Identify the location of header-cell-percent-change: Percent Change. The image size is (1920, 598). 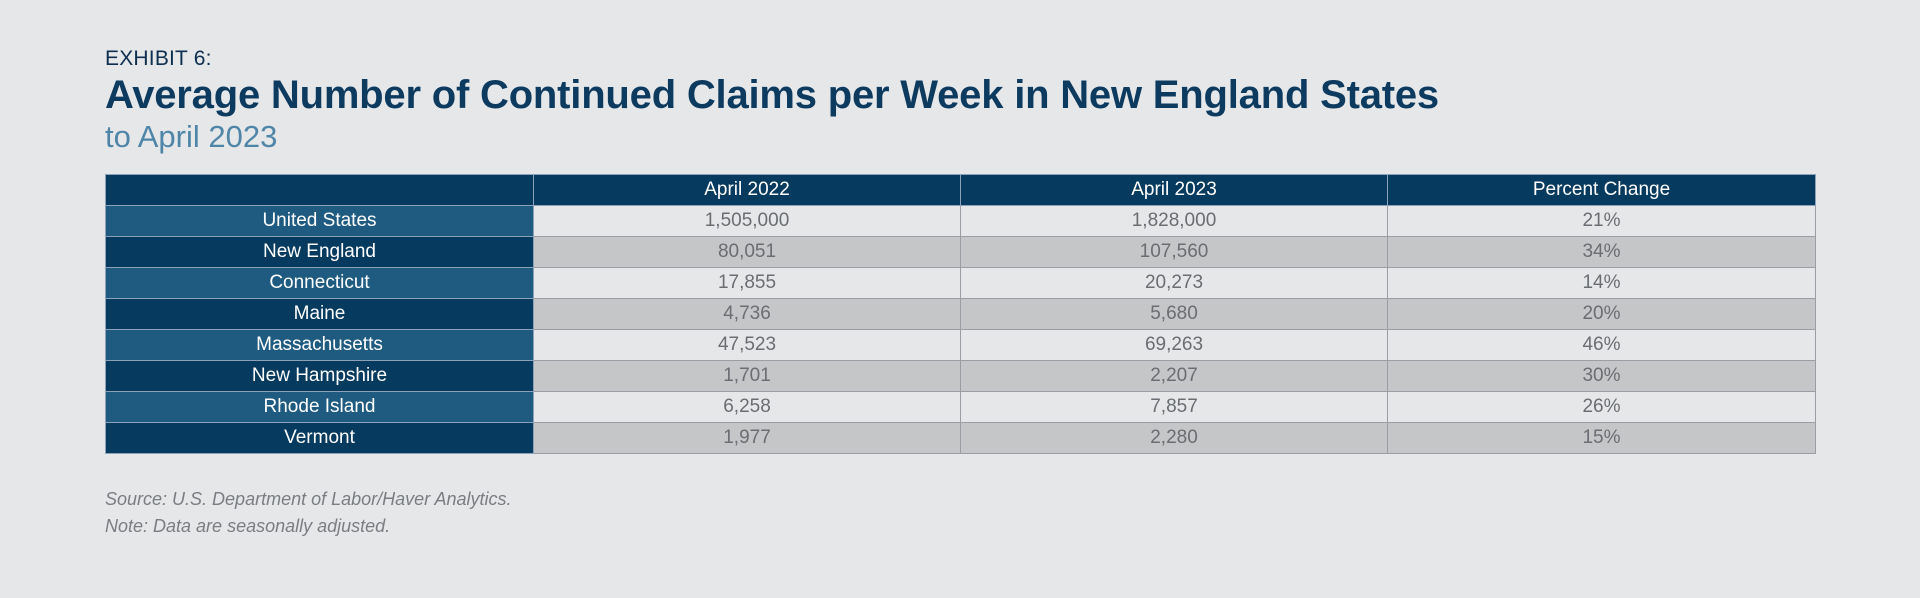
(1601, 190).